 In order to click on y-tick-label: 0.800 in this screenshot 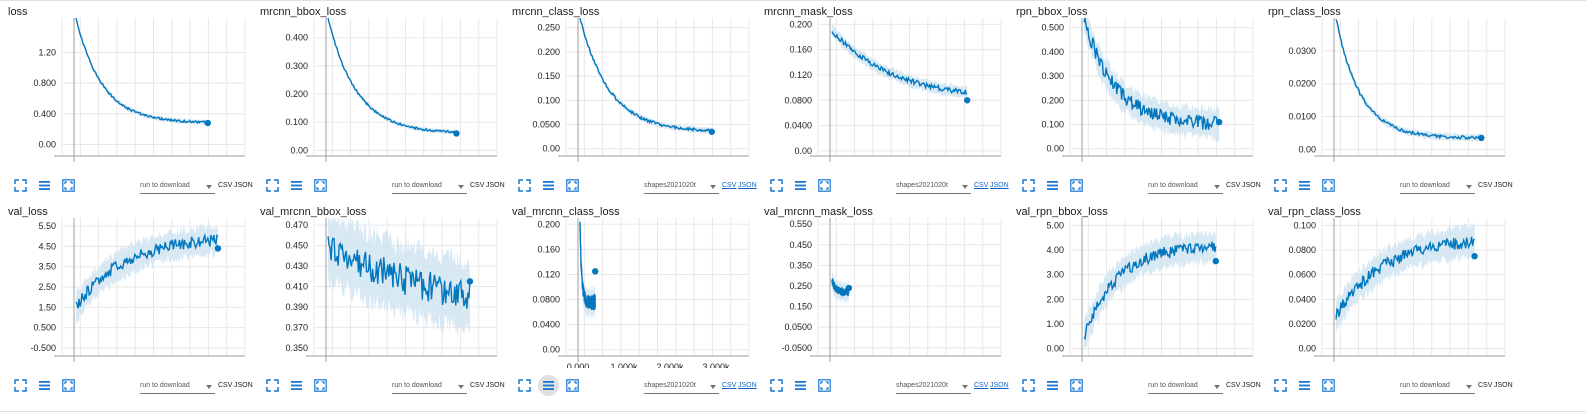, I will do `click(44, 83)`.